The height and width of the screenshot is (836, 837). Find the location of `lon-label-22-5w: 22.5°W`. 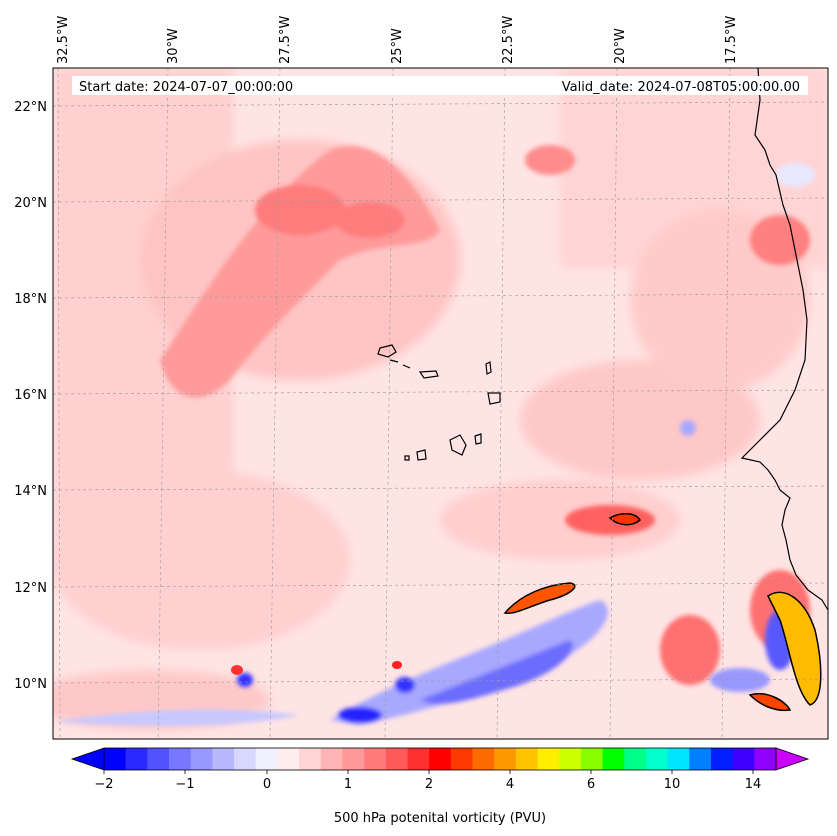

lon-label-22-5w: 22.5°W is located at coordinates (508, 40).